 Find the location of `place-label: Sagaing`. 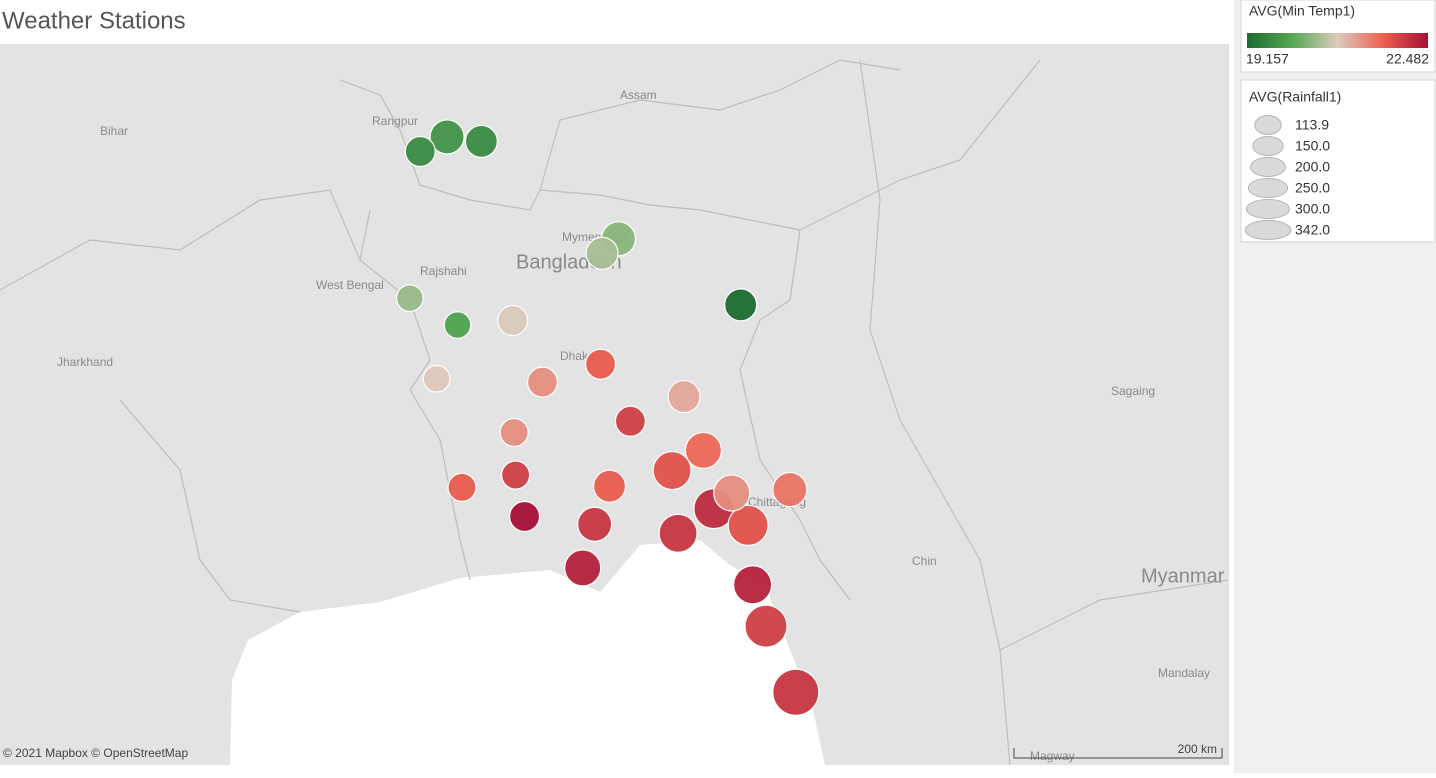

place-label: Sagaing is located at coordinates (1133, 391).